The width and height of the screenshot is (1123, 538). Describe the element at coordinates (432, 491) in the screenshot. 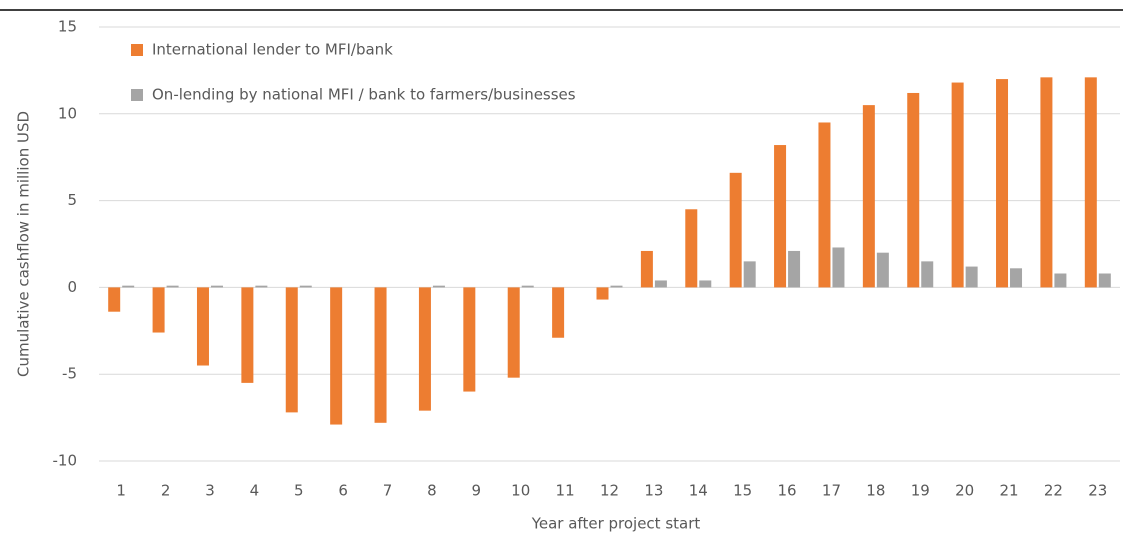

I see `x-tick-label: 8` at that location.